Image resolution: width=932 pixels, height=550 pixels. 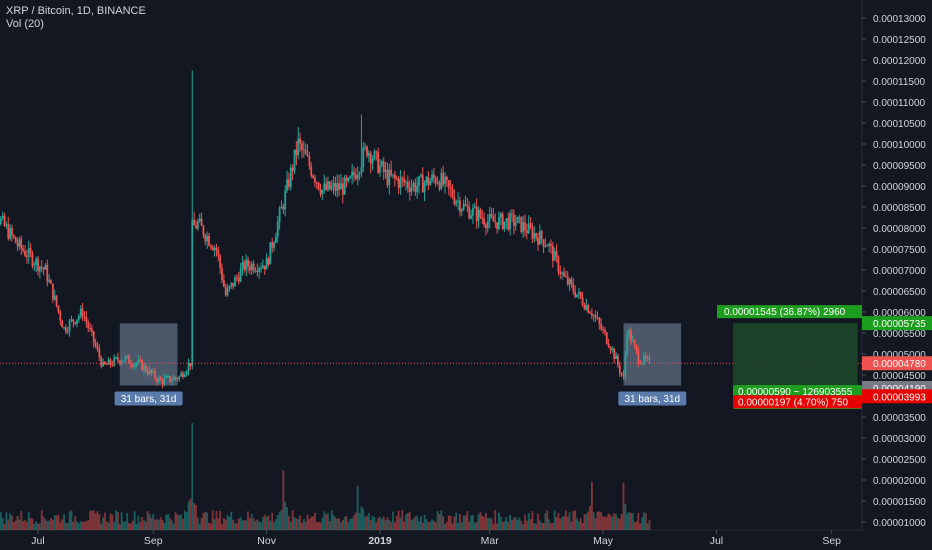 What do you see at coordinates (899, 40) in the screenshot?
I see `y-tick-label: 0.00012500` at bounding box center [899, 40].